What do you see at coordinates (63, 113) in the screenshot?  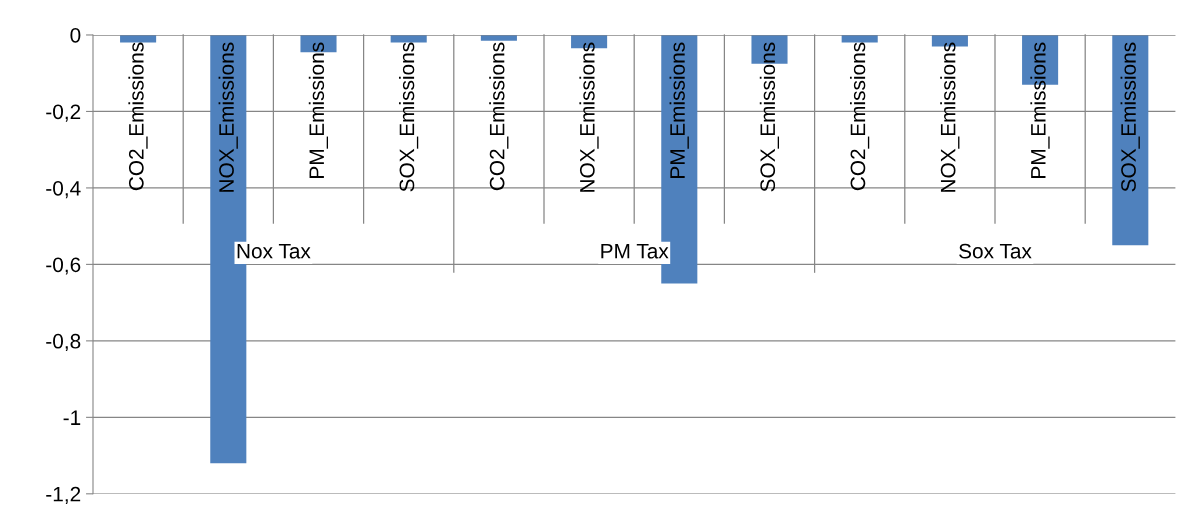 I see `y-tick-label: -0,2` at bounding box center [63, 113].